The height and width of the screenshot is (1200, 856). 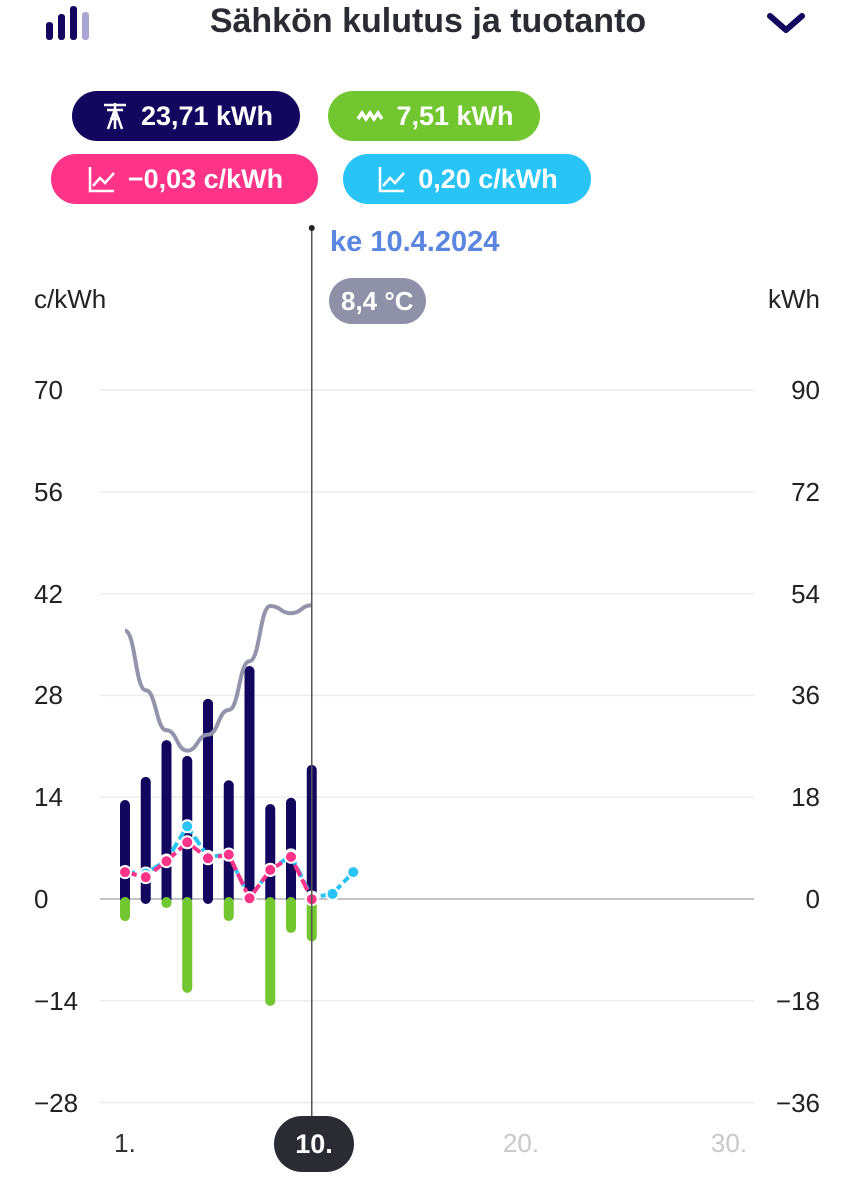 What do you see at coordinates (56, 1102) in the screenshot?
I see `left-tick: −28` at bounding box center [56, 1102].